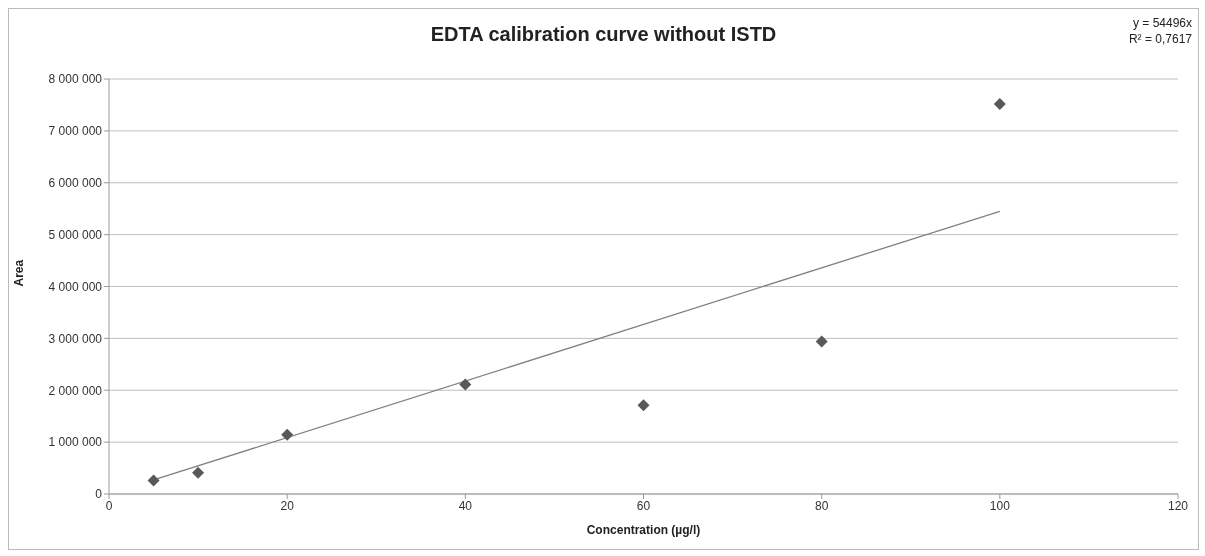 Image resolution: width=1205 pixels, height=556 pixels. Describe the element at coordinates (287, 505) in the screenshot. I see `x-tick-label: 20` at that location.